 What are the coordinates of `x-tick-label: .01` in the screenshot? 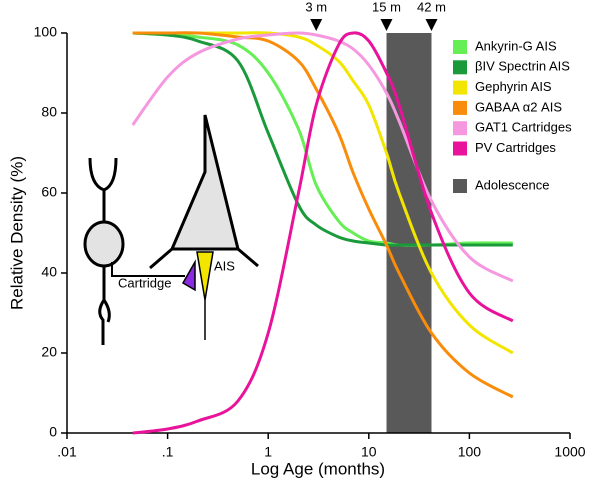 It's located at (67, 452).